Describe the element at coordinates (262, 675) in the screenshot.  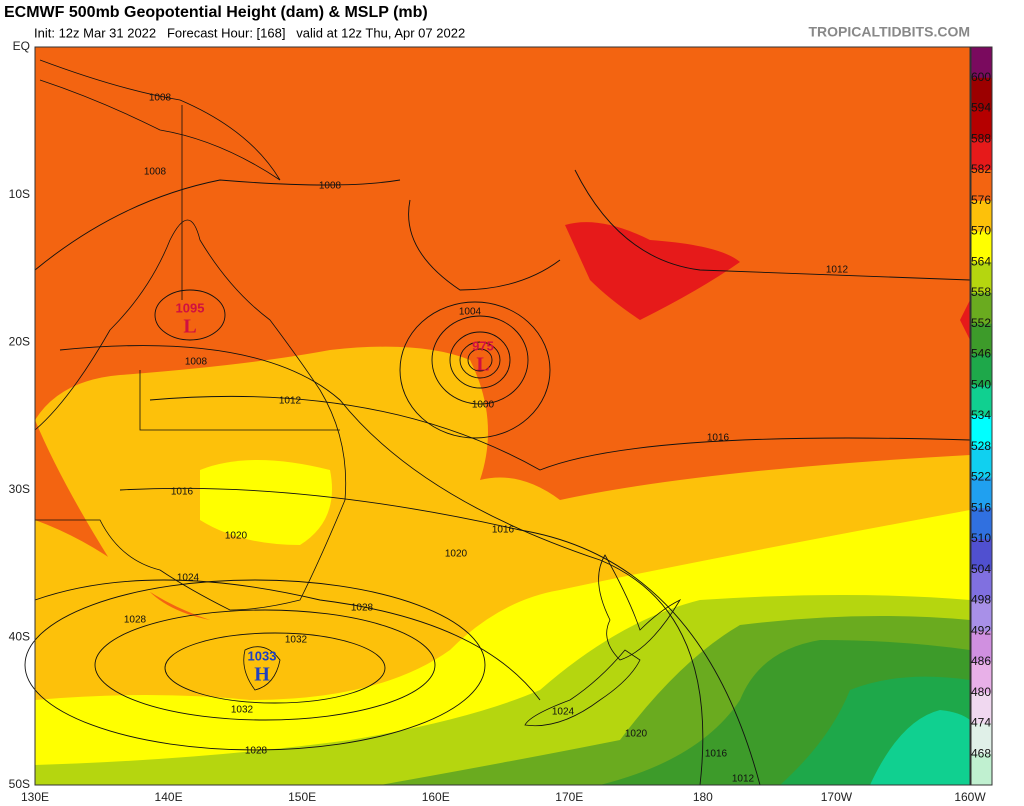
I see `pressure-center-letter: H` at that location.